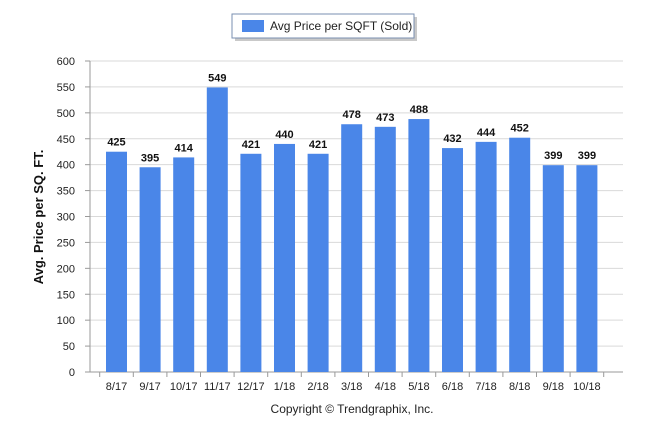  What do you see at coordinates (66, 295) in the screenshot?
I see `y-tick-label: 150` at bounding box center [66, 295].